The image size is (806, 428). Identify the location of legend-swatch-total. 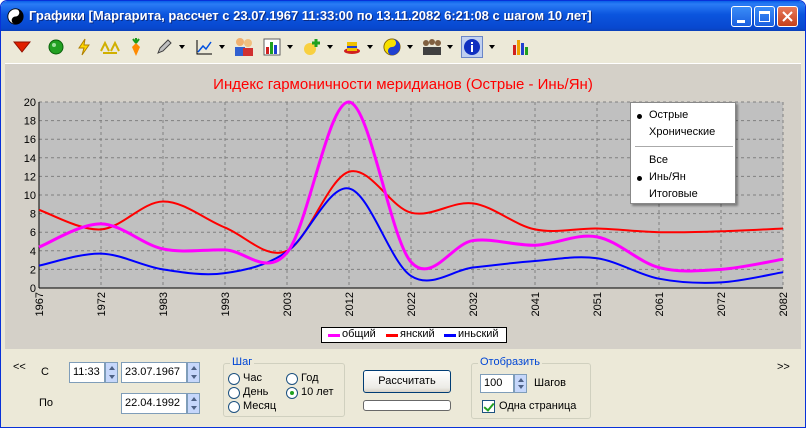
(334, 335).